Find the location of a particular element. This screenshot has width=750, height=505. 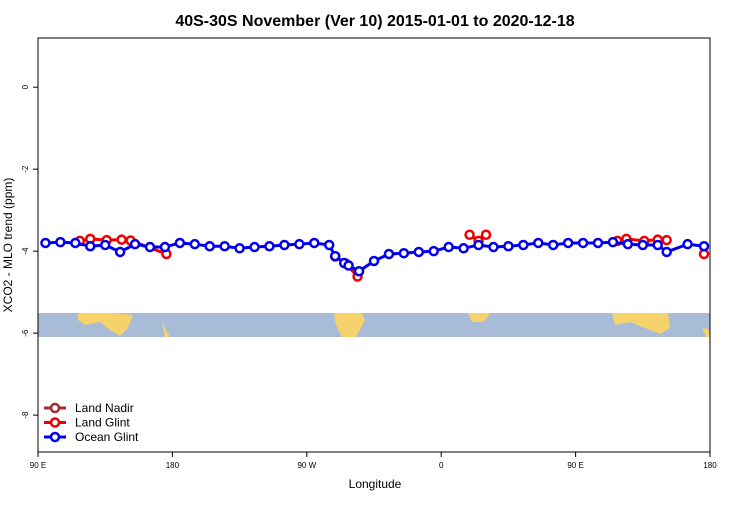

y-tick-label: -4 is located at coordinates (25, 251).